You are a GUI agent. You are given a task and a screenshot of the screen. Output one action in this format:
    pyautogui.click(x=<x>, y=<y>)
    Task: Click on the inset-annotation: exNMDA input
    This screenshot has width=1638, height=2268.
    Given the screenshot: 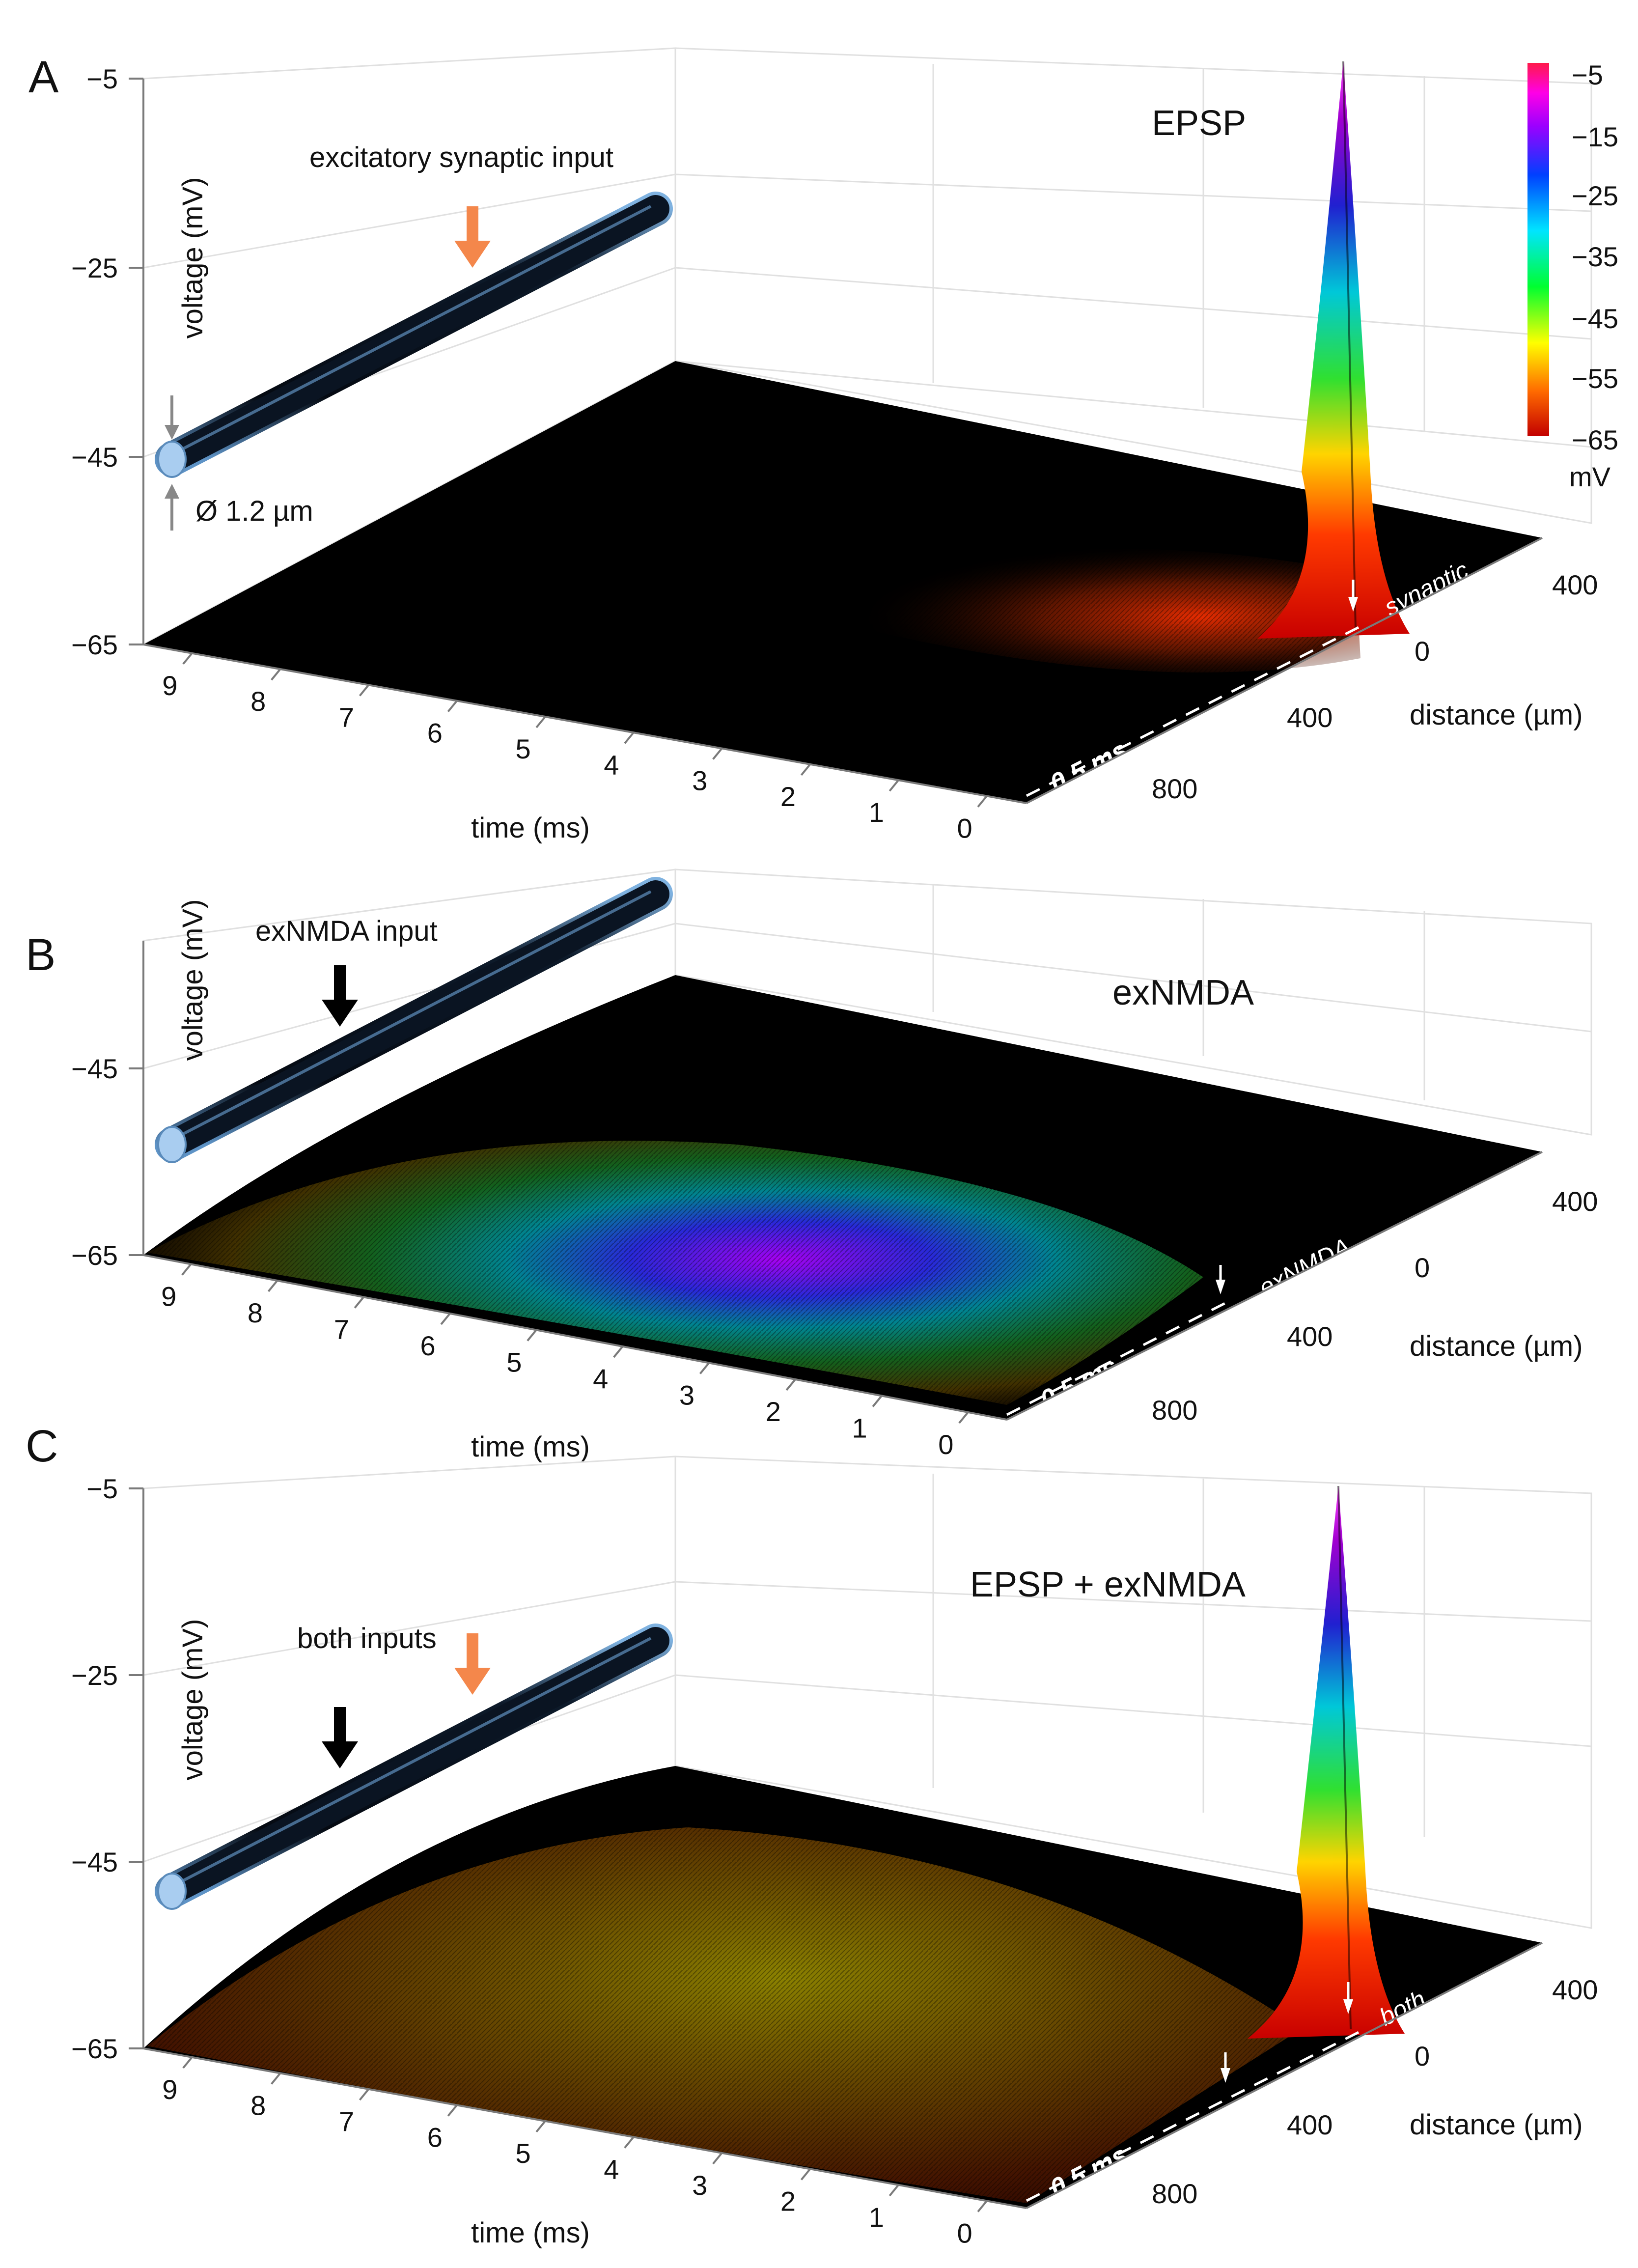 What is the action you would take?
    pyautogui.click(x=346, y=931)
    